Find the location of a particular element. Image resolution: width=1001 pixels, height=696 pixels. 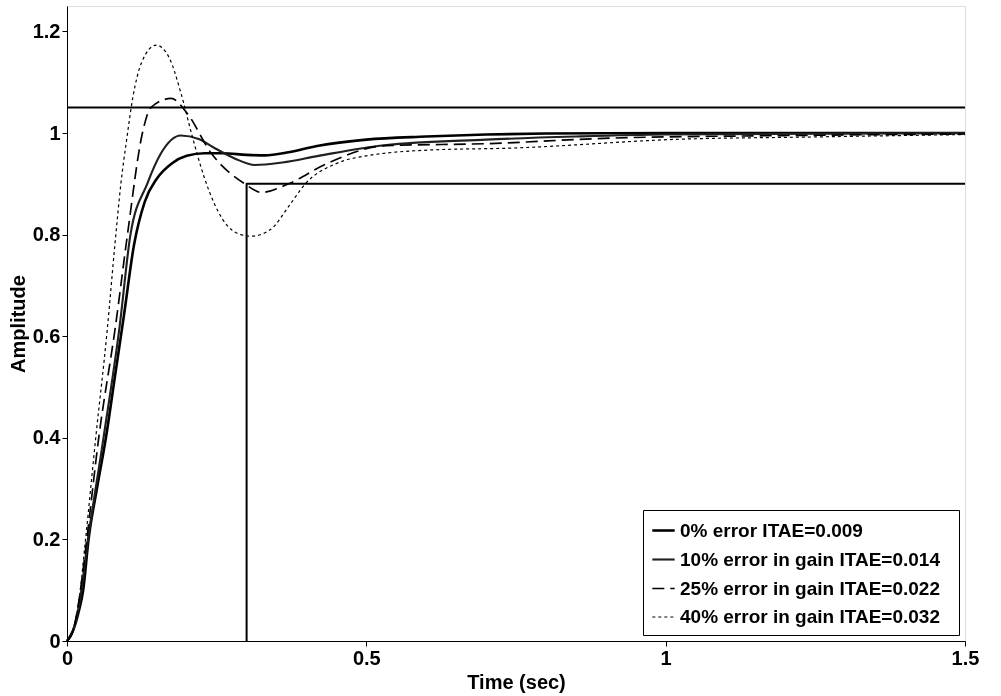

x-tick-label: 1 is located at coordinates (666, 657).